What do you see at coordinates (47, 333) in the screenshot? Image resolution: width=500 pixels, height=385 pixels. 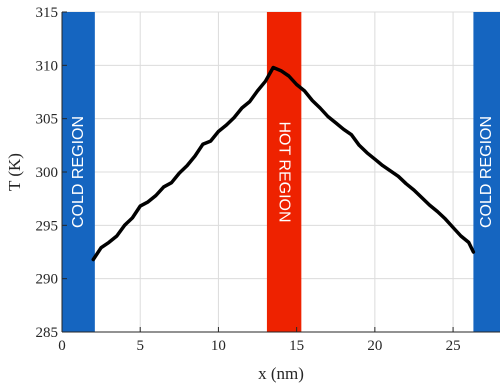 I see `y-tick-label: 285` at bounding box center [47, 333].